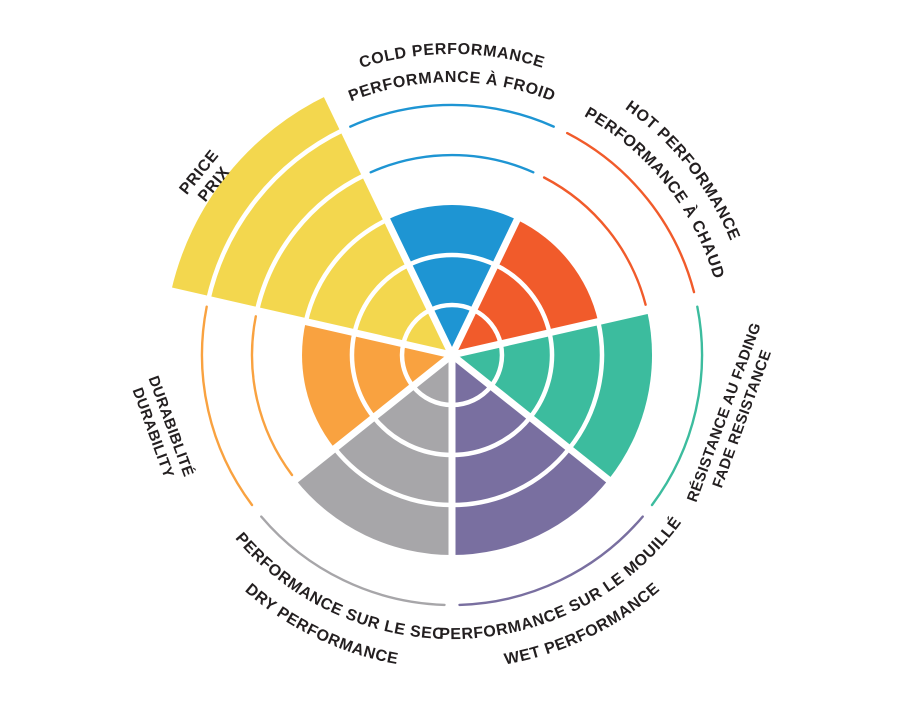  I want to click on sector-dry-performance-wedge, so click(373, 455).